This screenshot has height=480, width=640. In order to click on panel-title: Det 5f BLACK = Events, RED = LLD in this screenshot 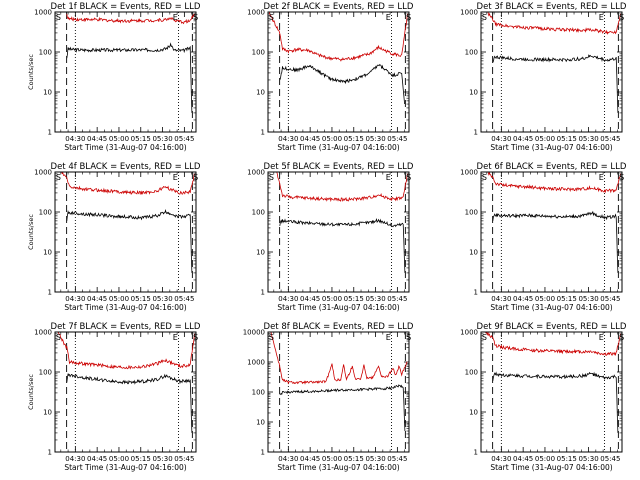, I will do `click(339, 167)`.